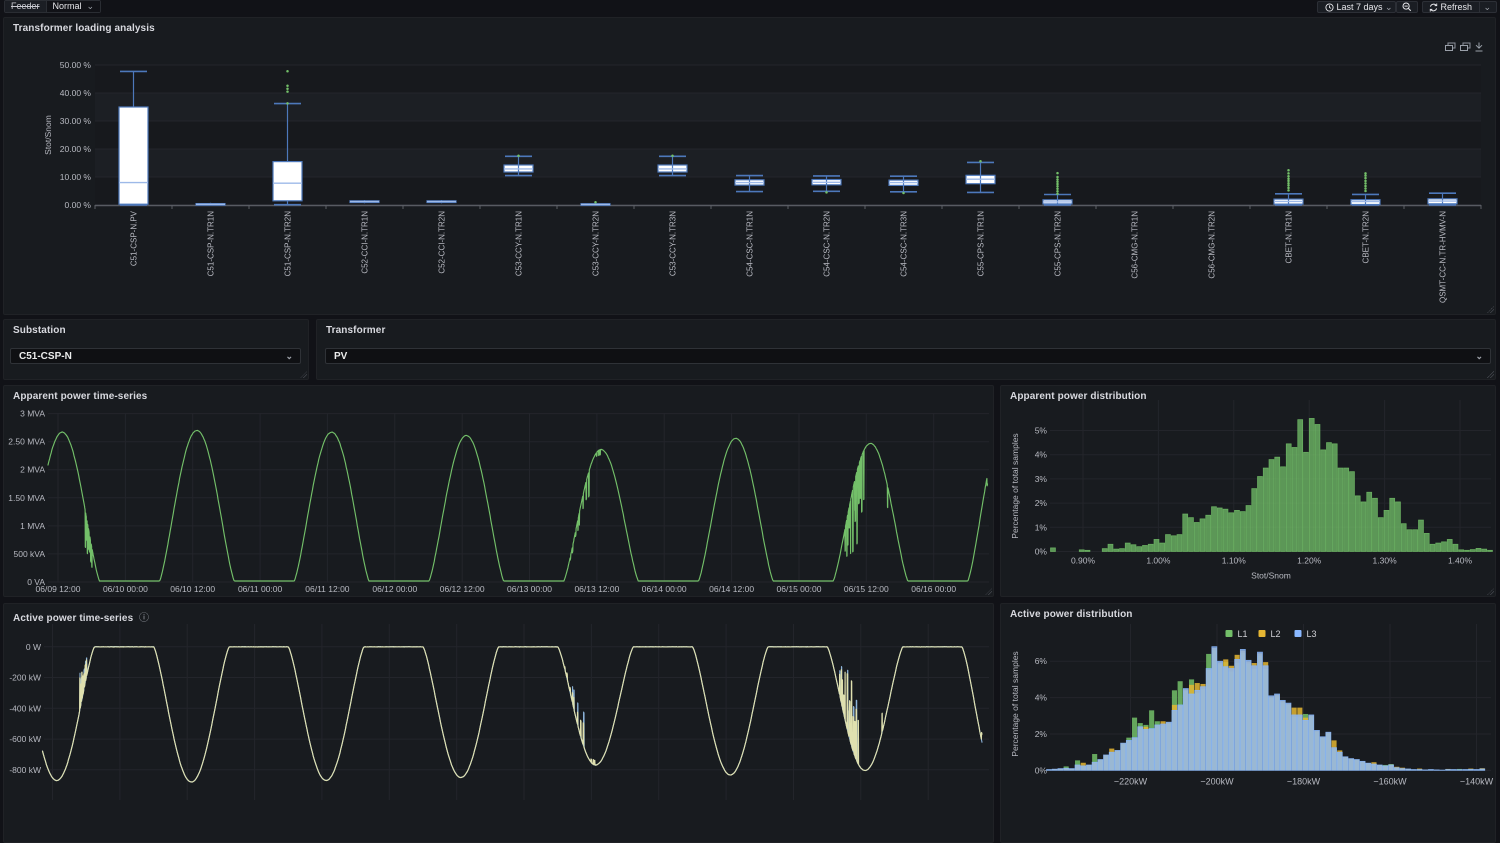 Image resolution: width=1500 pixels, height=843 pixels. What do you see at coordinates (1390, 781) in the screenshot?
I see `svg-text: −160kW` at bounding box center [1390, 781].